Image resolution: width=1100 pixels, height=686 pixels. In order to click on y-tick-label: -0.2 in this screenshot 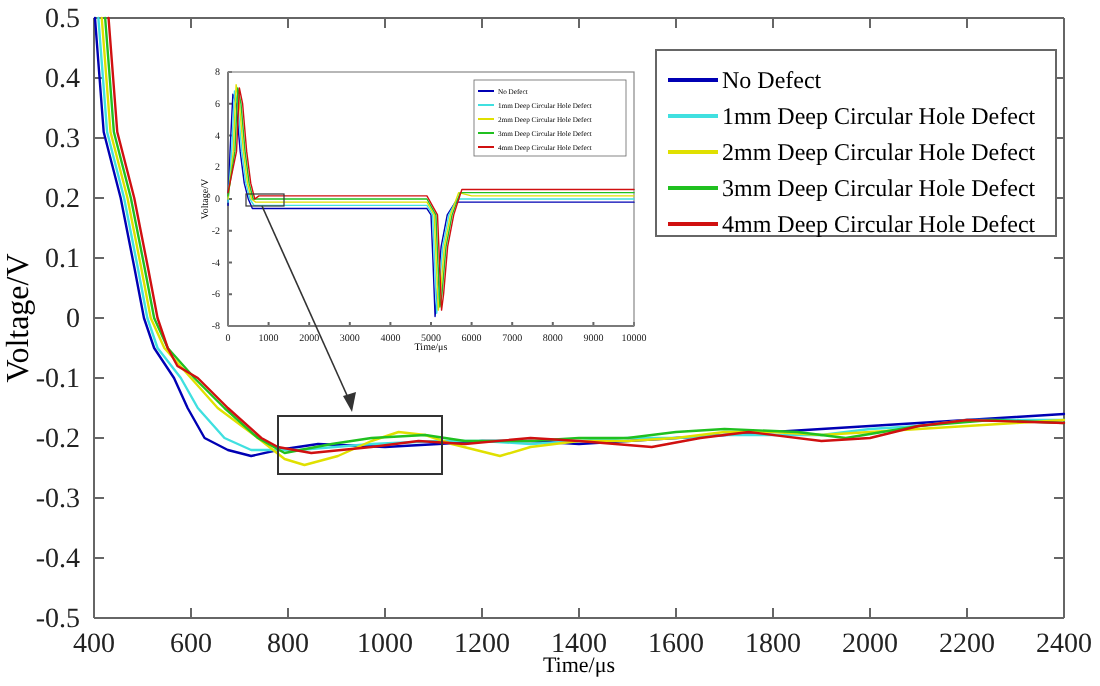, I will do `click(57, 439)`.